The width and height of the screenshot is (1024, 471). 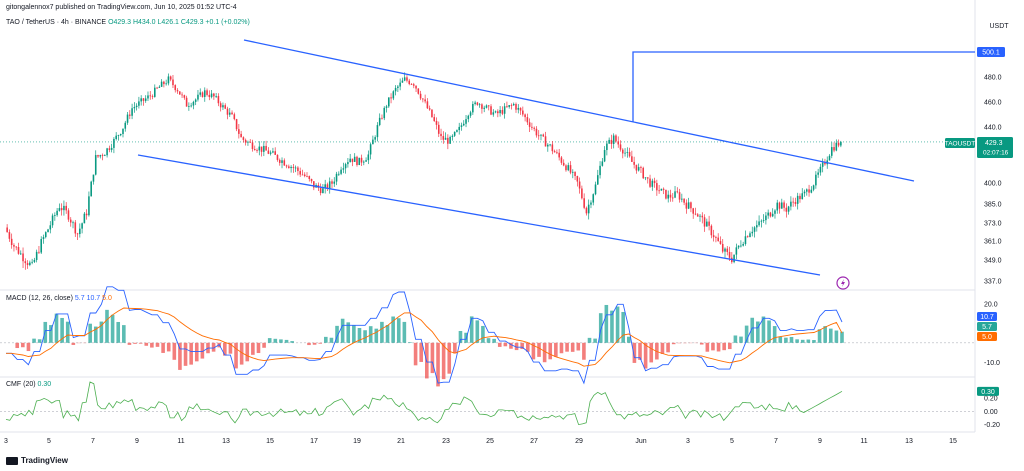 What do you see at coordinates (480, 441) in the screenshot?
I see `time-axis: 3 5 7 9 11 13 15 17 19 21 23 25 27 29 Jun 3 5 7 9 11 13 15` at bounding box center [480, 441].